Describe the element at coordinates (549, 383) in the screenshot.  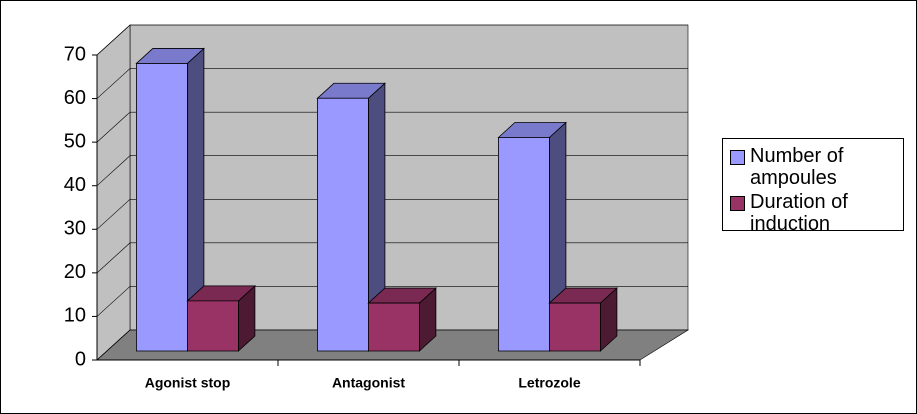
I see `x-tick-label: Letrozole` at that location.